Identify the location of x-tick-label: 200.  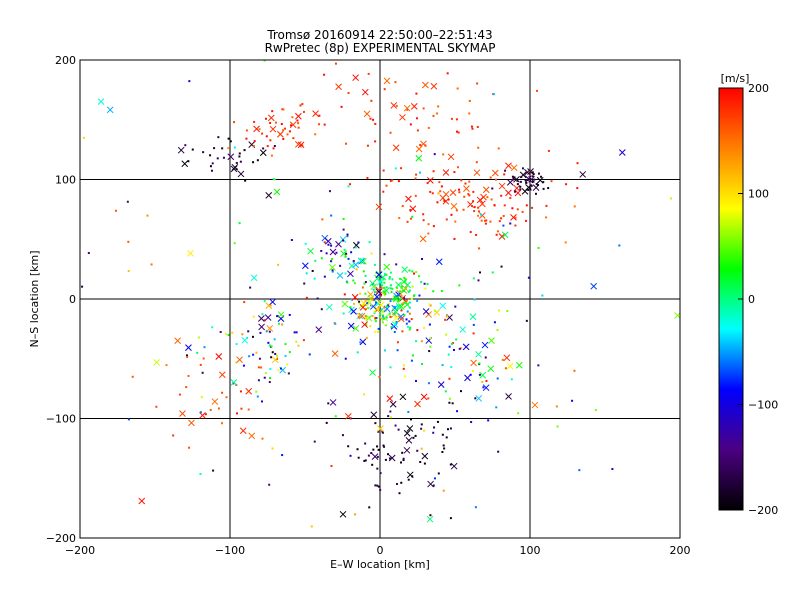
(680, 550).